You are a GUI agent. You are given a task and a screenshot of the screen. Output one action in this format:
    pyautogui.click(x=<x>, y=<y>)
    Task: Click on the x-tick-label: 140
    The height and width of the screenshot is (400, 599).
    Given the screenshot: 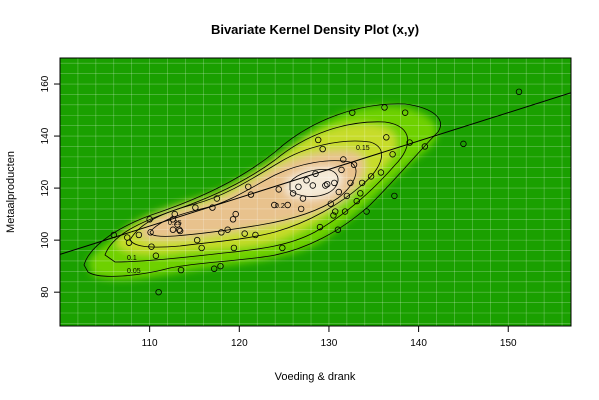 What is the action you would take?
    pyautogui.click(x=418, y=343)
    